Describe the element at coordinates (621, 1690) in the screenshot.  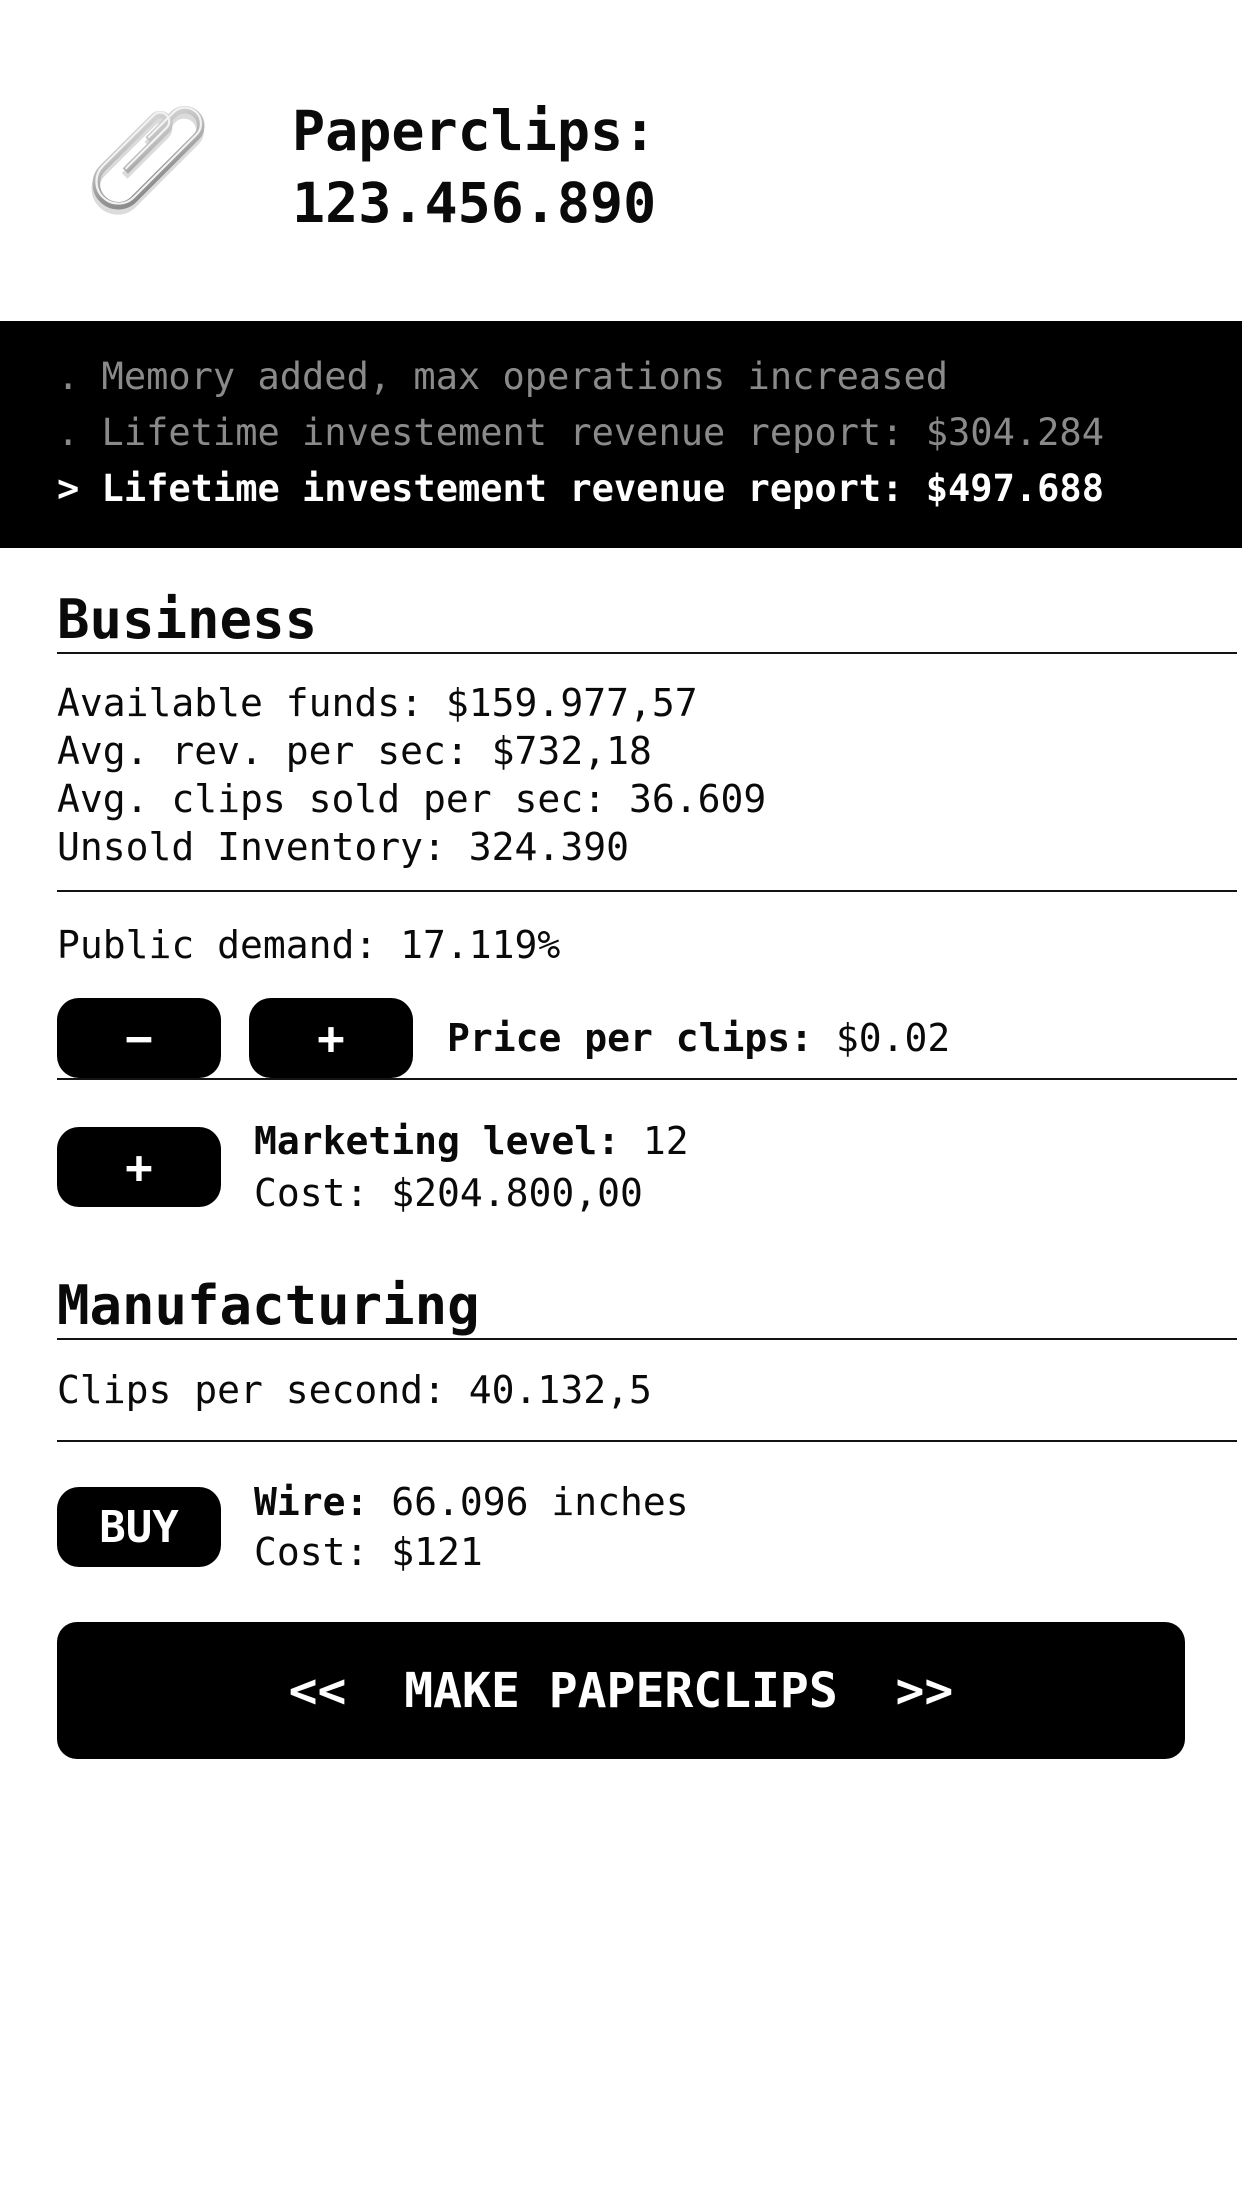
I see `make-paperclips-button: << MAKE PAPERCLIPS >>` at that location.